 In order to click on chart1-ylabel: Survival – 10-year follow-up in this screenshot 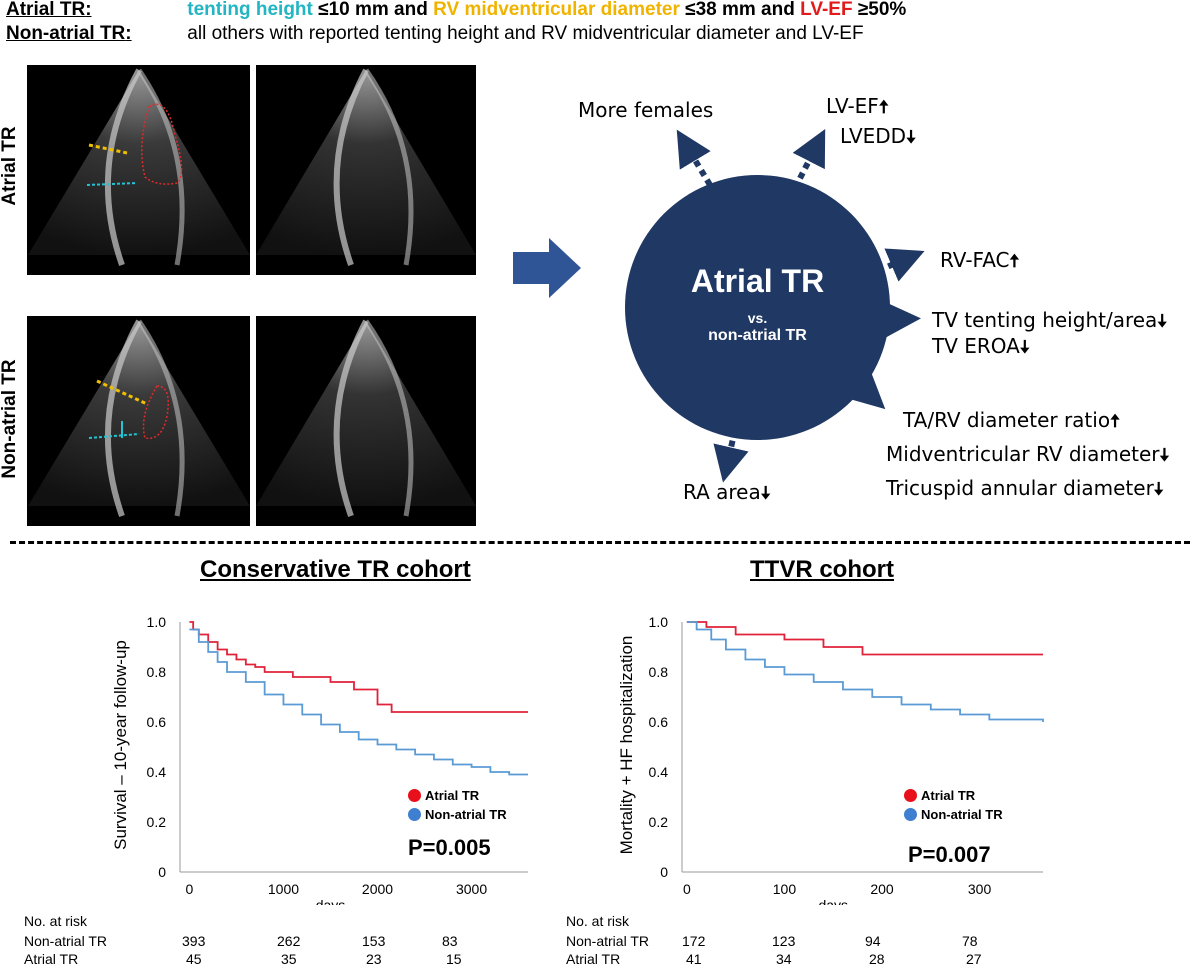, I will do `click(120, 745)`.